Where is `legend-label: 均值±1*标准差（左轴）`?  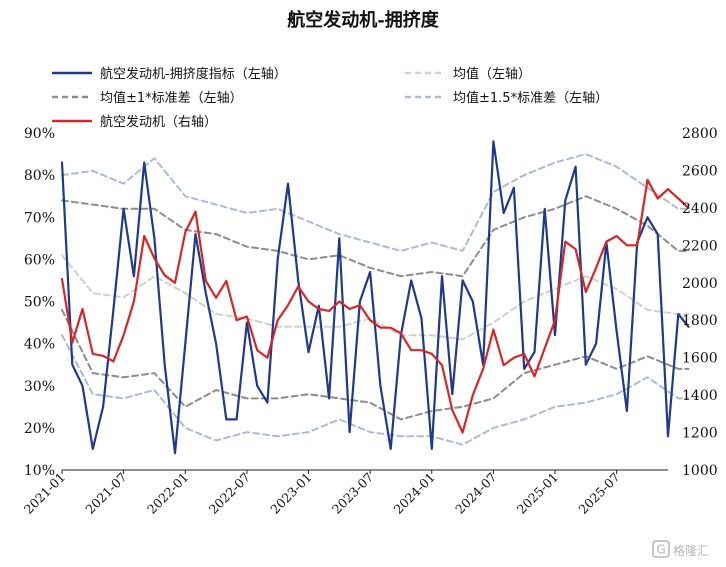
legend-label: 均值±1*标准差（左轴） is located at coordinates (171, 98).